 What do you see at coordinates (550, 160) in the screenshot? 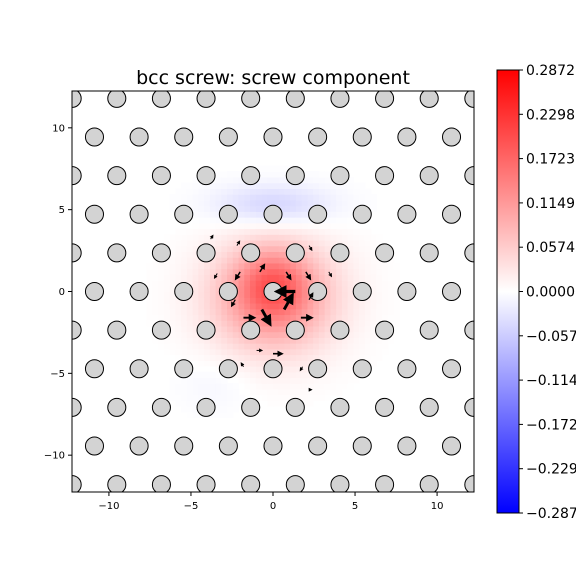
I see `colorbar-tick-label: 0.1723` at bounding box center [550, 160].